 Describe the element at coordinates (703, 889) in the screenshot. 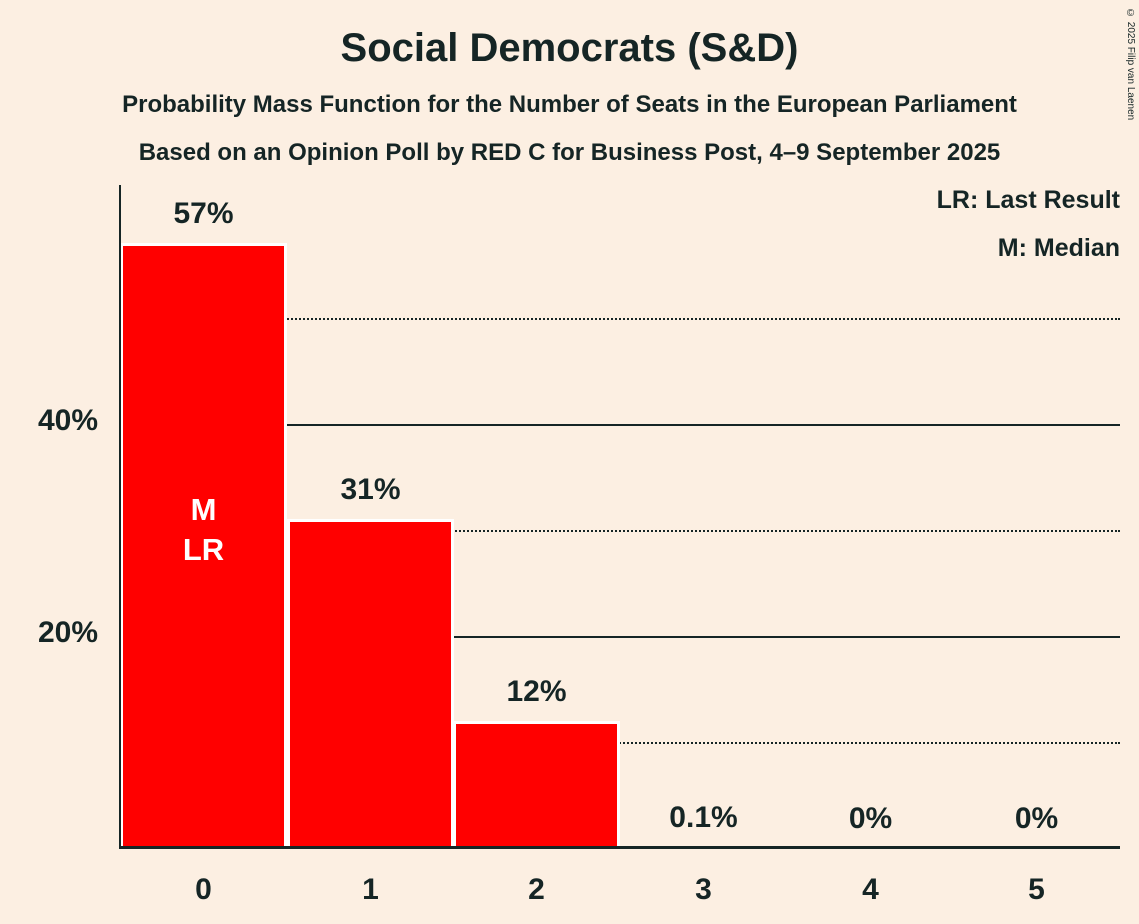

I see `x-label-3: 3` at that location.